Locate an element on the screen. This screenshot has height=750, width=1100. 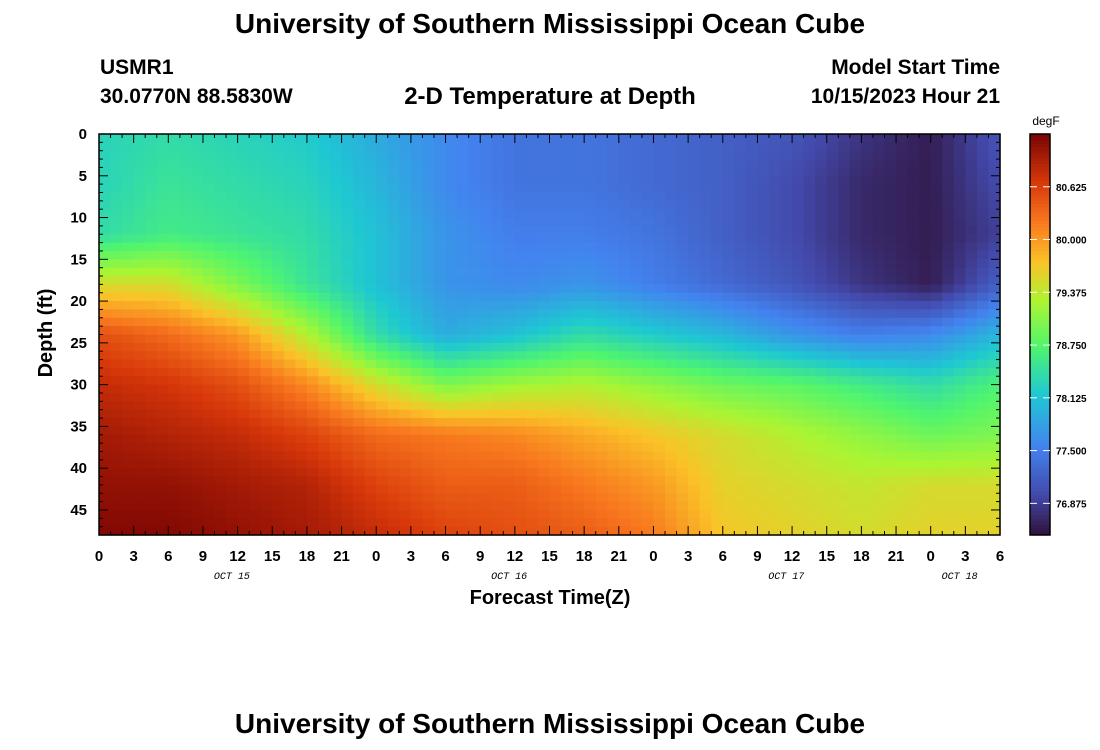
station-id: USMR1 is located at coordinates (137, 67).